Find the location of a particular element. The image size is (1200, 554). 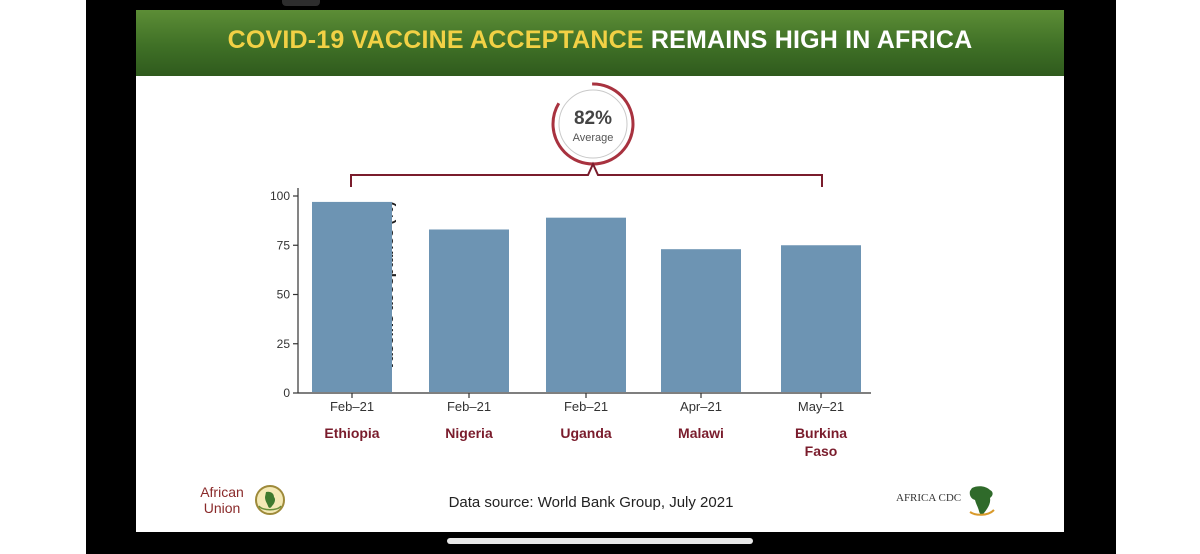

y-tick-label: 100 is located at coordinates (280, 196).